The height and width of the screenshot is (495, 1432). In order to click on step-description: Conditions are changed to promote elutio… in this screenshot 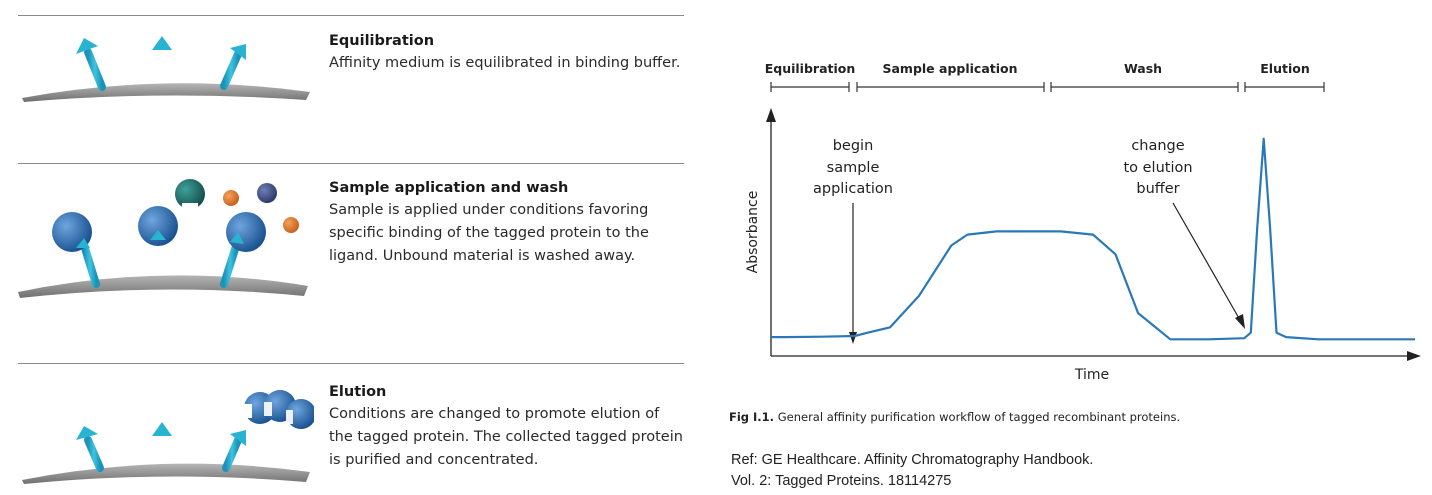, I will do `click(494, 414)`.